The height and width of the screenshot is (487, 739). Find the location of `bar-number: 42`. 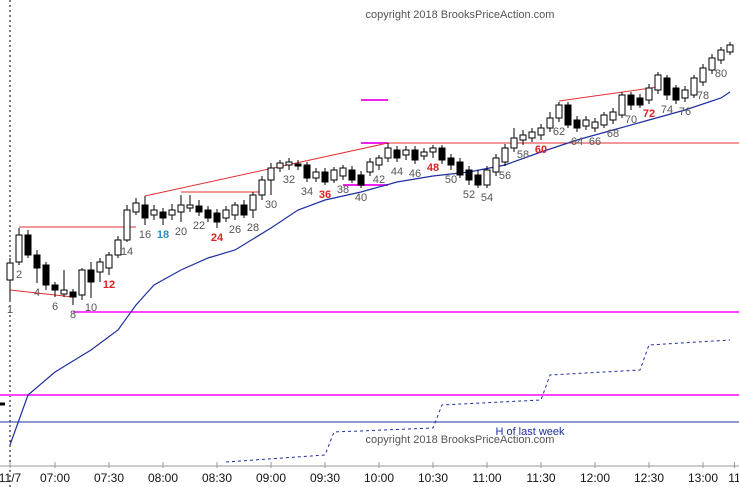

bar-number: 42 is located at coordinates (379, 180).